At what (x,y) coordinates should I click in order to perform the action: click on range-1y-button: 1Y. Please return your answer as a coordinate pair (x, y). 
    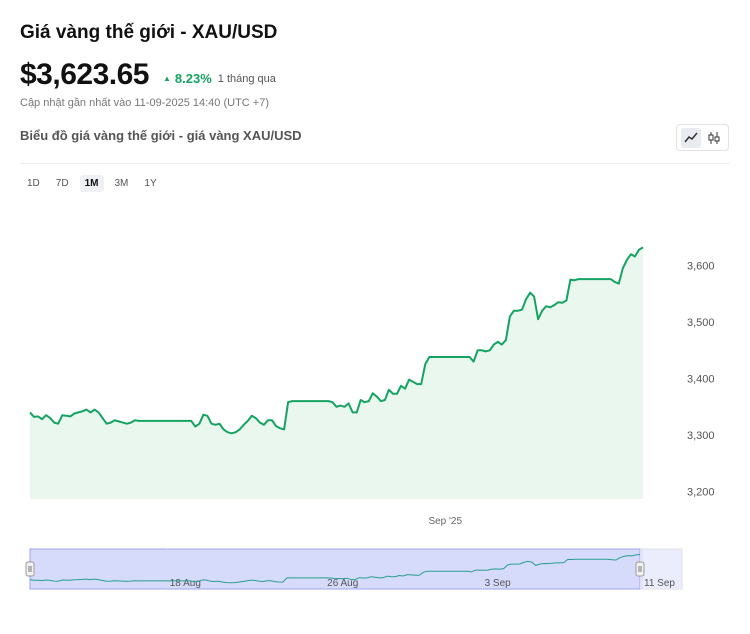
    Looking at the image, I should click on (150, 183).